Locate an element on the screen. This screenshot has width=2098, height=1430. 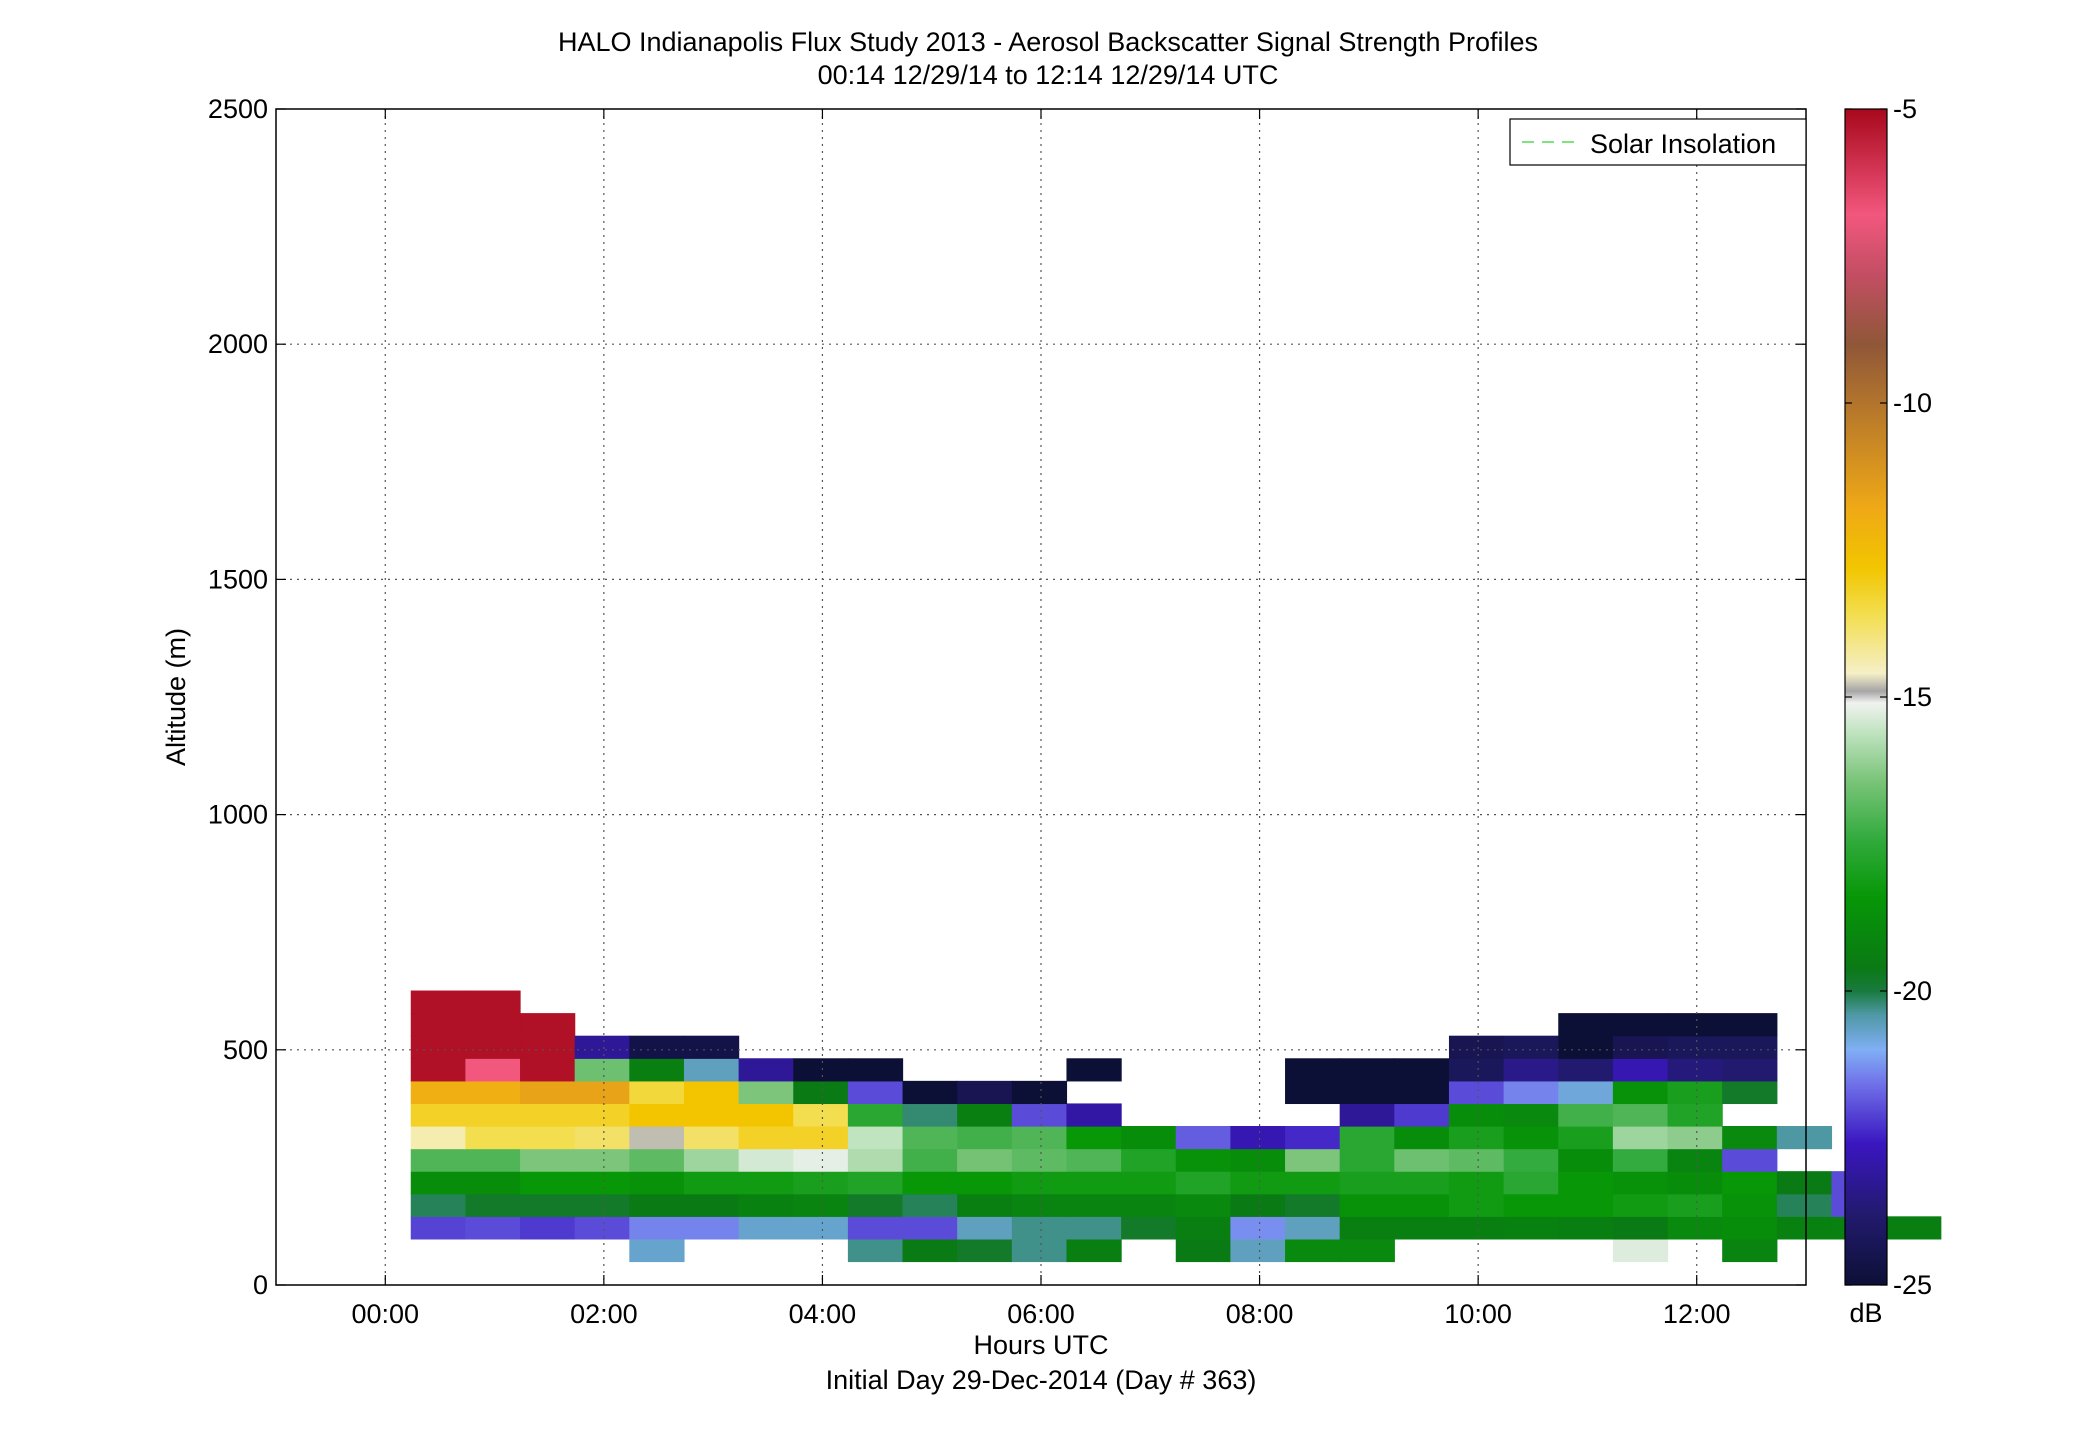
legend: Solar Insolation is located at coordinates (1658, 142).